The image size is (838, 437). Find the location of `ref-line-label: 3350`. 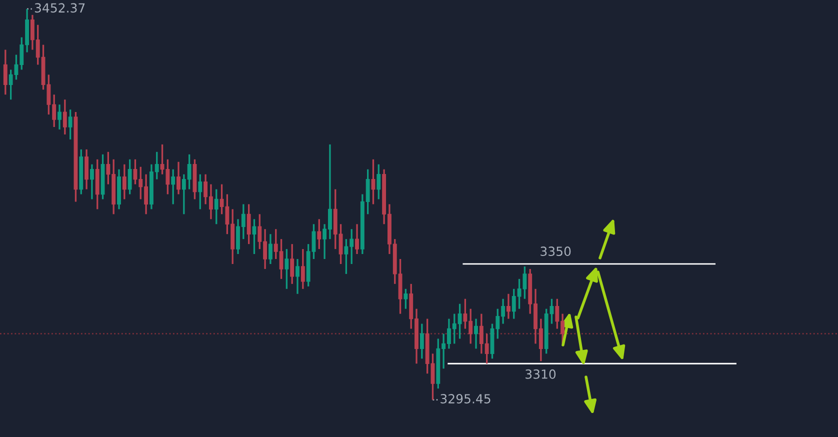

ref-line-label: 3350 is located at coordinates (555, 251).